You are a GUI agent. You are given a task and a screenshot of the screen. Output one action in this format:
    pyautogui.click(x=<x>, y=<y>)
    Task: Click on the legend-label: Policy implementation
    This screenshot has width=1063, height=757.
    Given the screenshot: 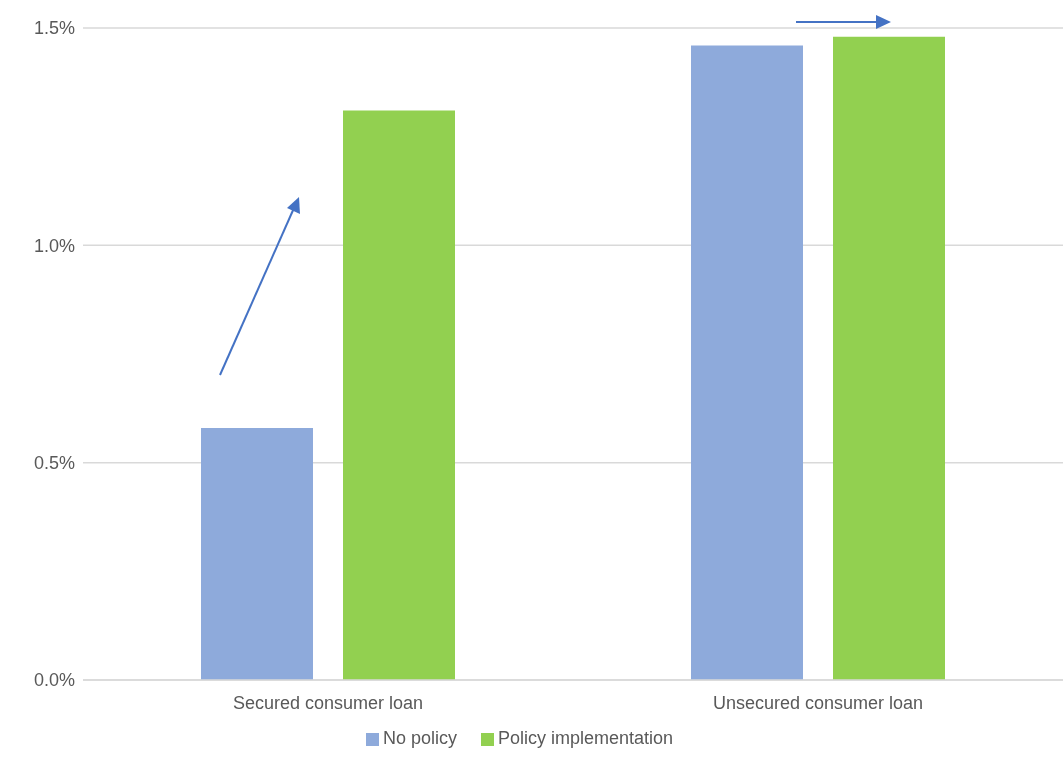 What is the action you would take?
    pyautogui.click(x=585, y=738)
    